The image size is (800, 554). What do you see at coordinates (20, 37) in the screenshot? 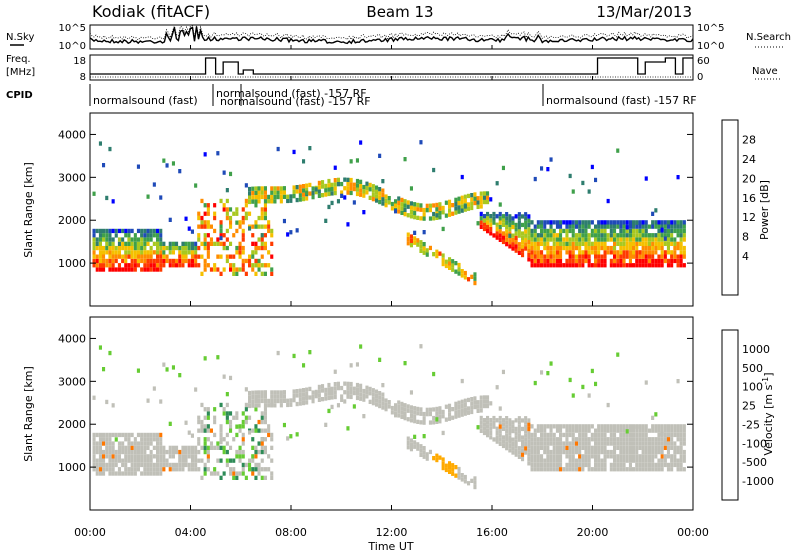
I see `nsky-label: N.Sky` at bounding box center [20, 37].